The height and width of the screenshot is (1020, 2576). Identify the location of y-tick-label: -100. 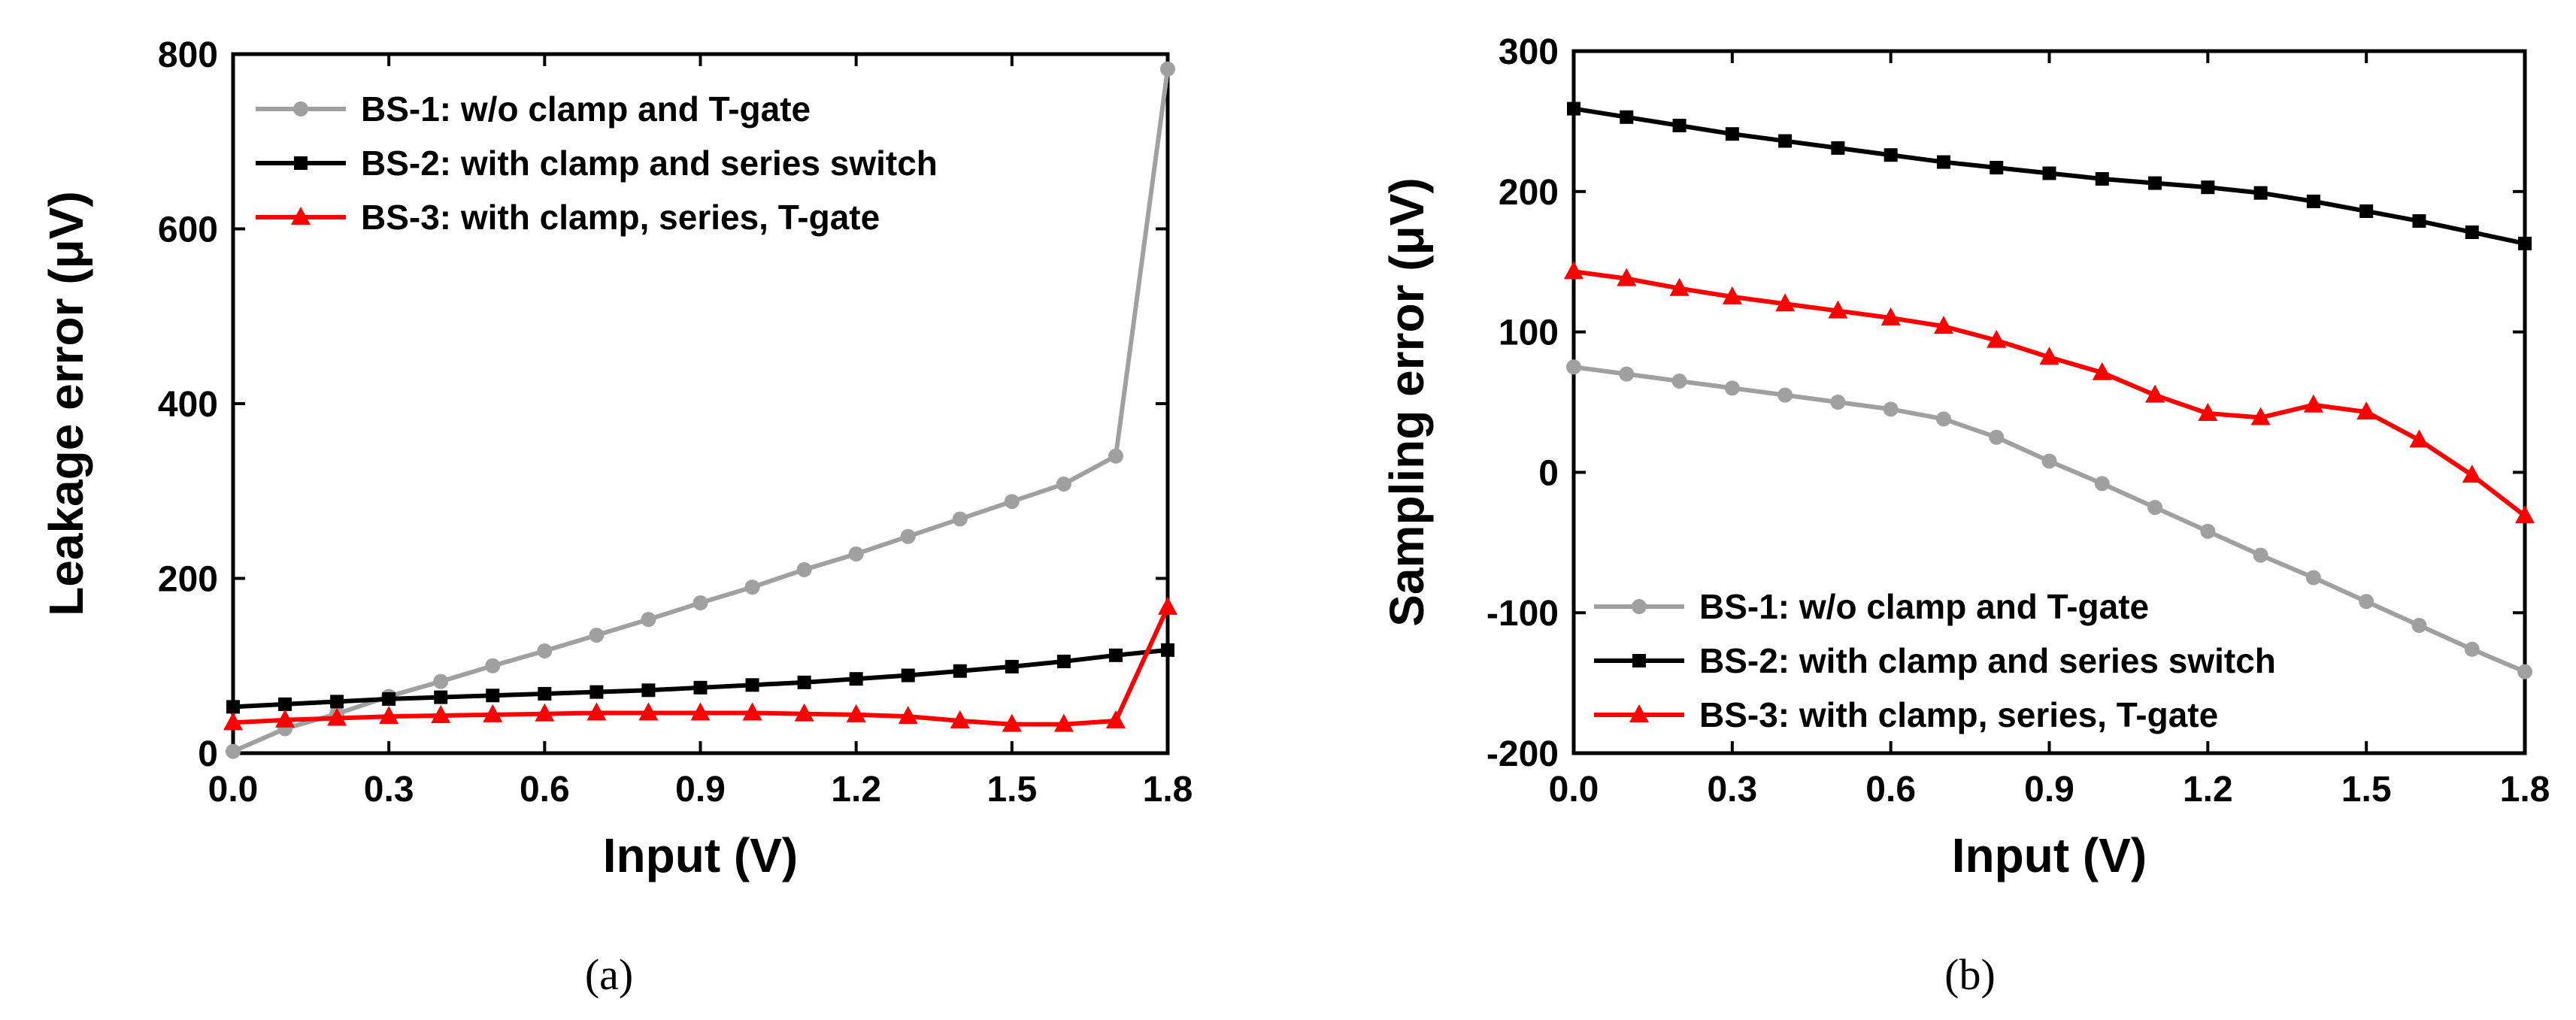
(1523, 614).